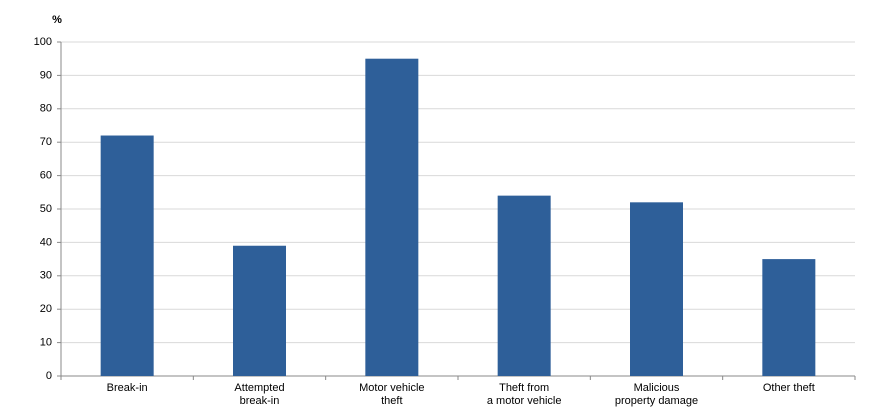  What do you see at coordinates (46, 242) in the screenshot?
I see `y-tick-label: 40` at bounding box center [46, 242].